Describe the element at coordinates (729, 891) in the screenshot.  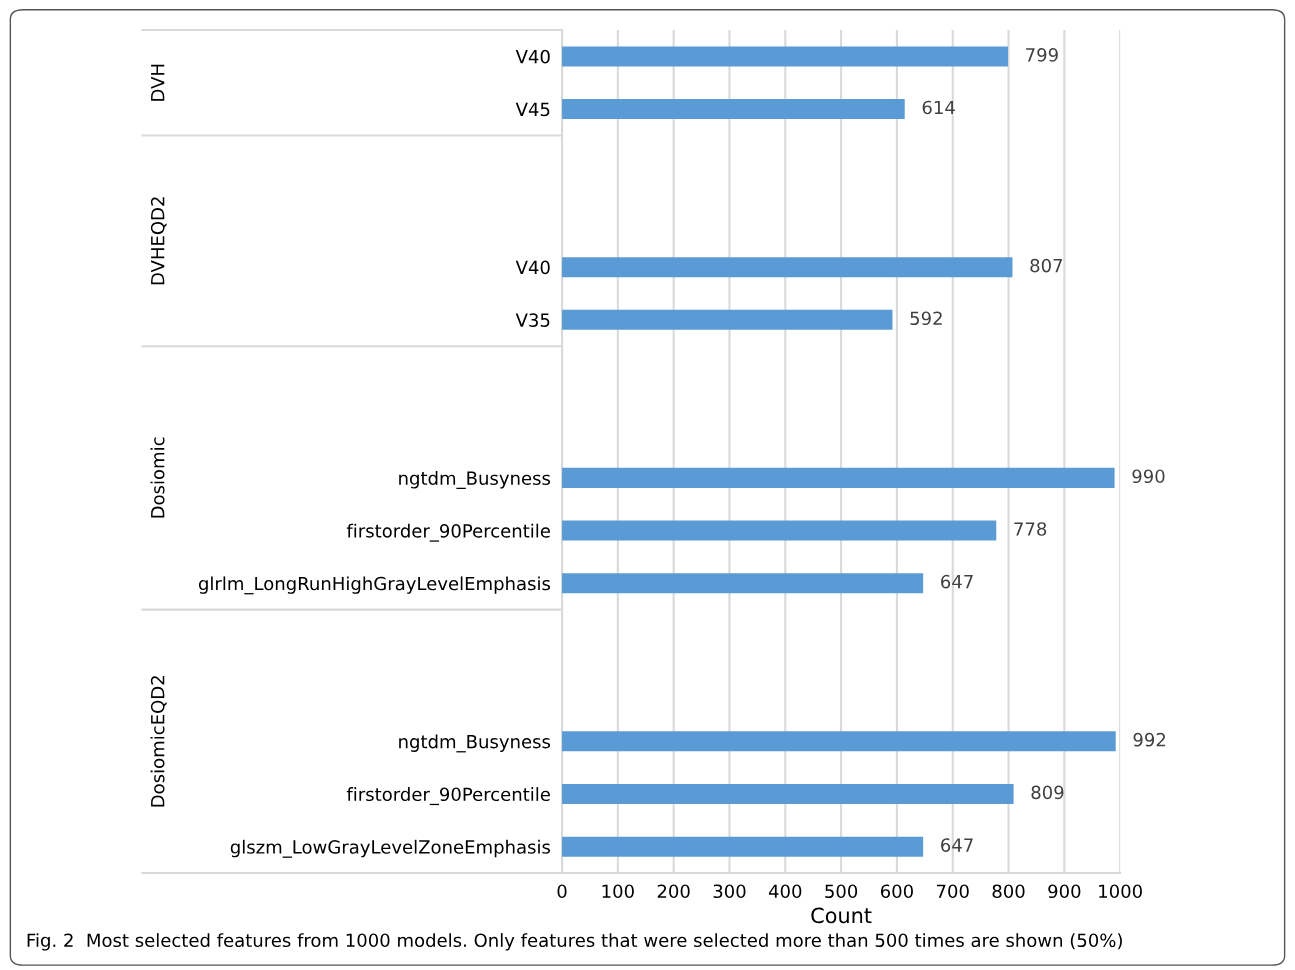
I see `x-tick-label: 300` at that location.